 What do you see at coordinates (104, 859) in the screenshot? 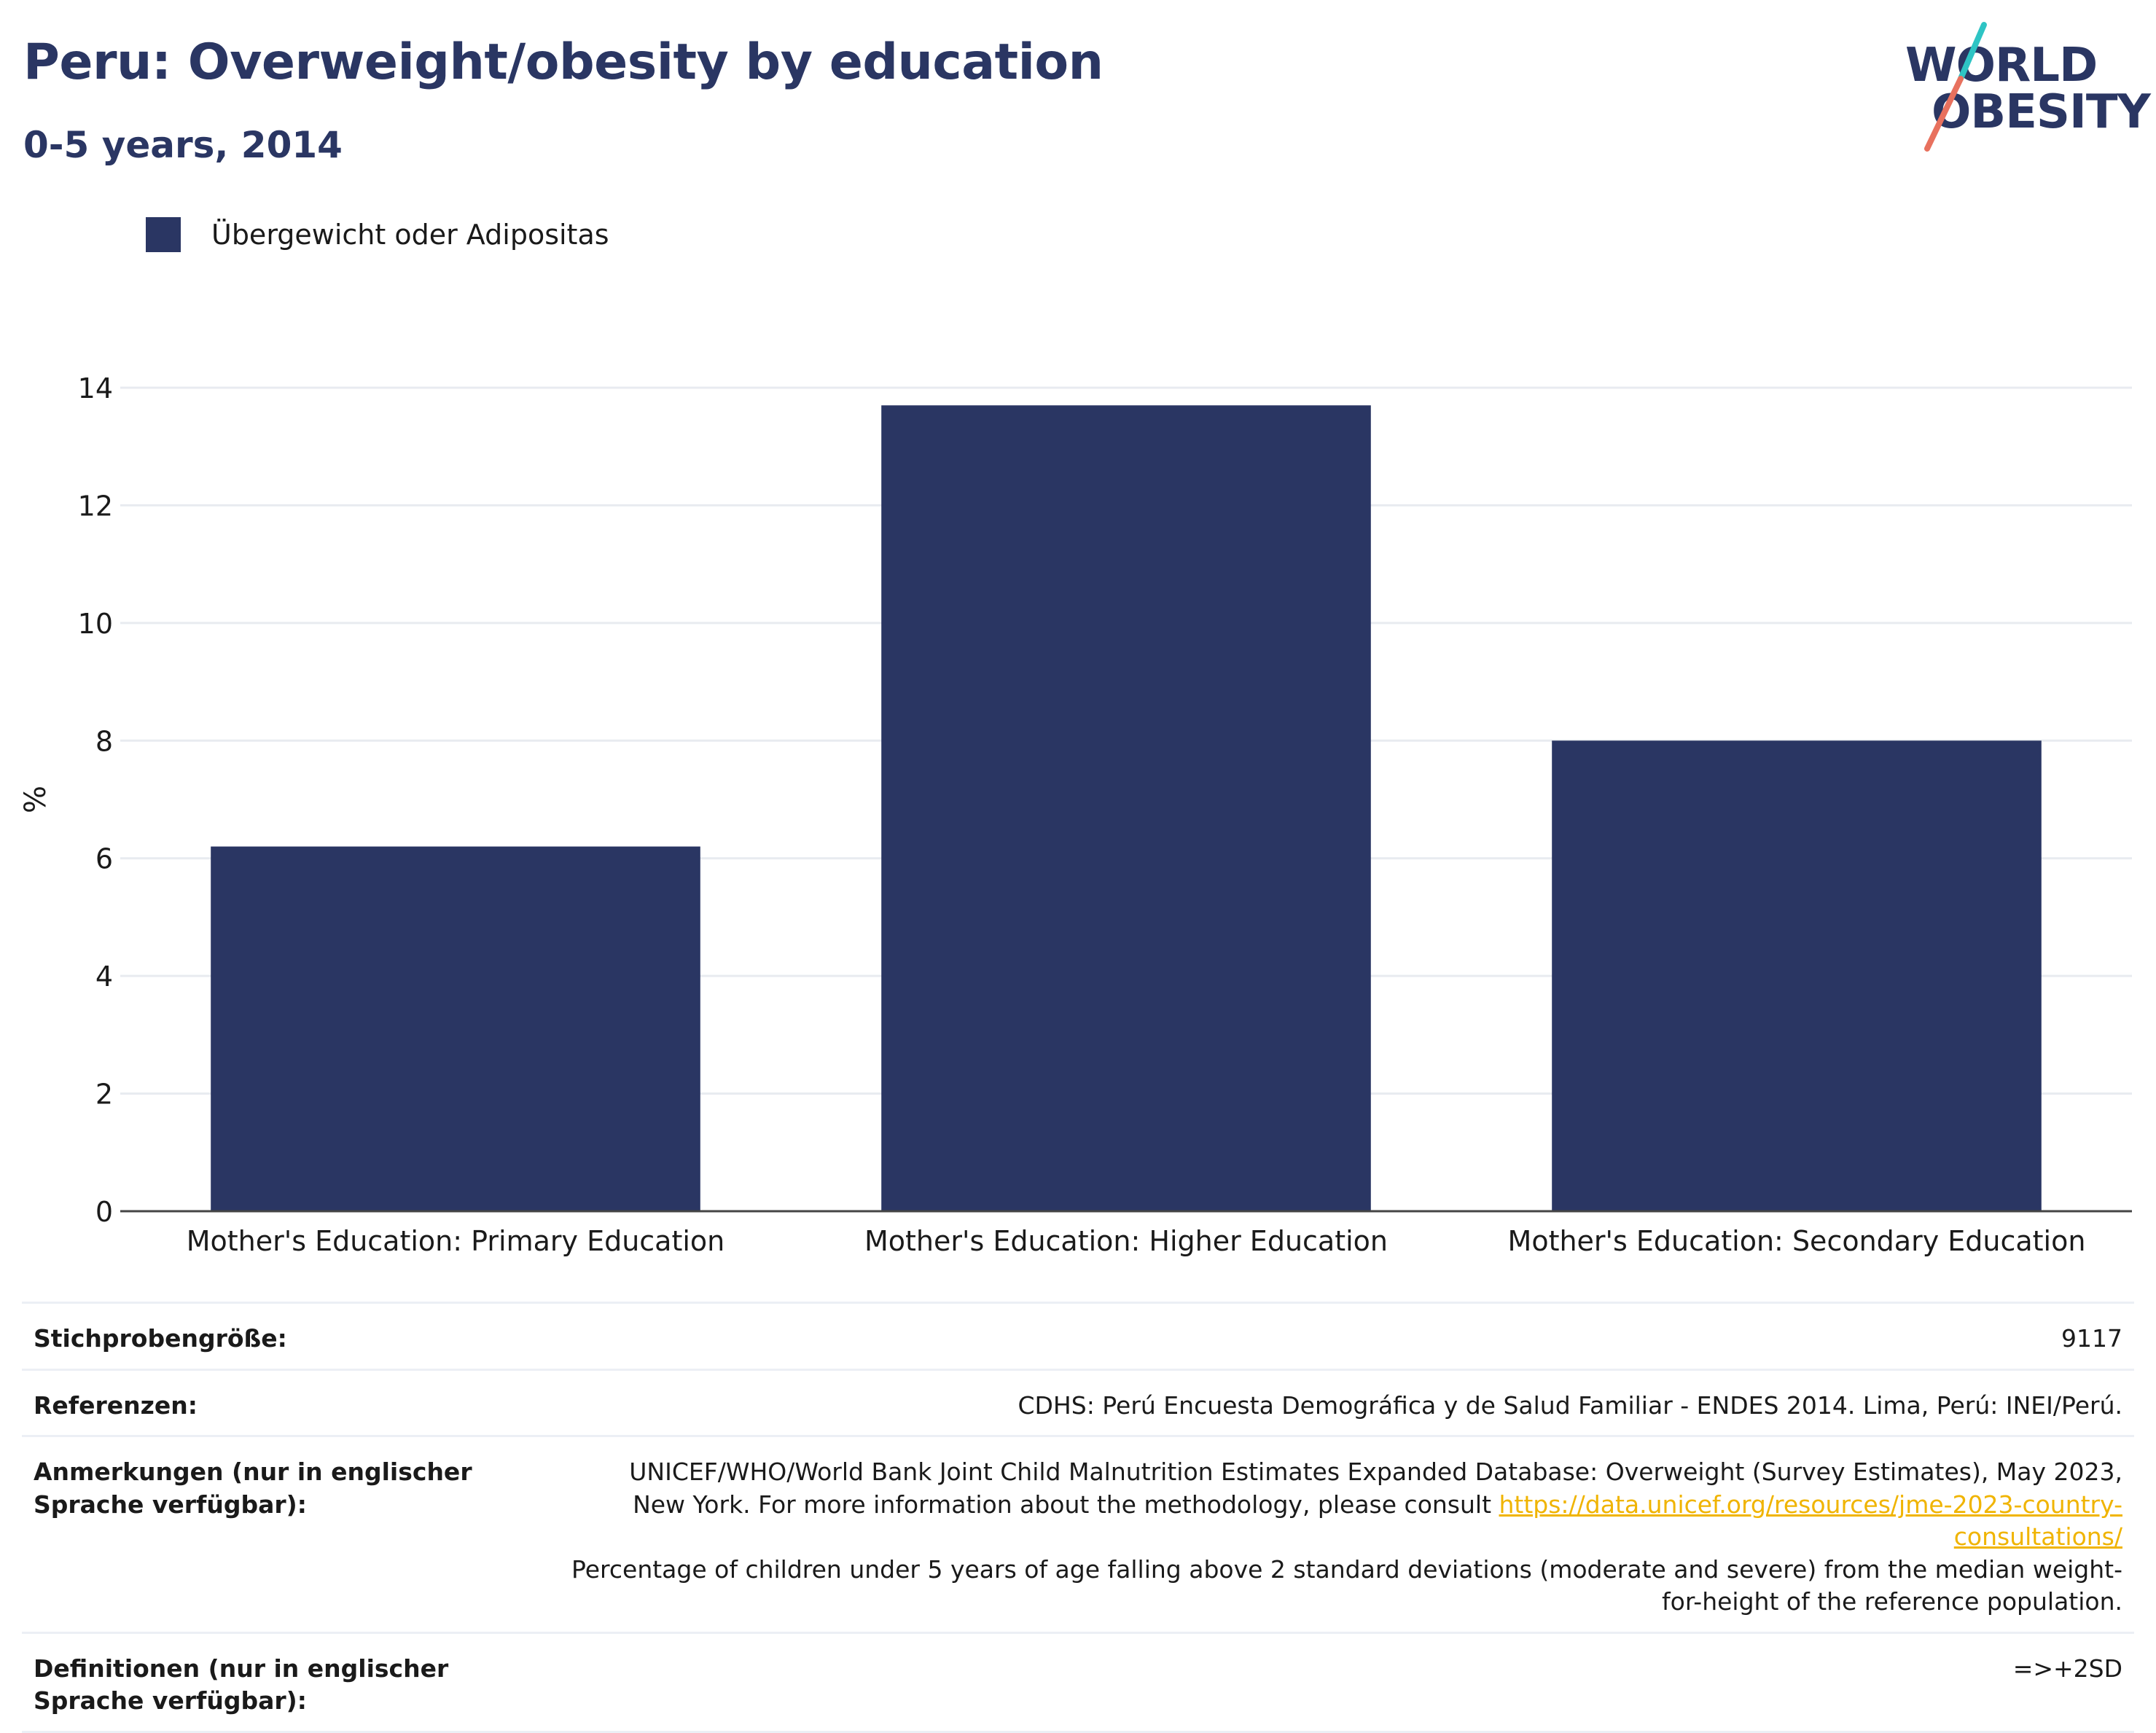
I see `y-tick-label: 6` at bounding box center [104, 859].